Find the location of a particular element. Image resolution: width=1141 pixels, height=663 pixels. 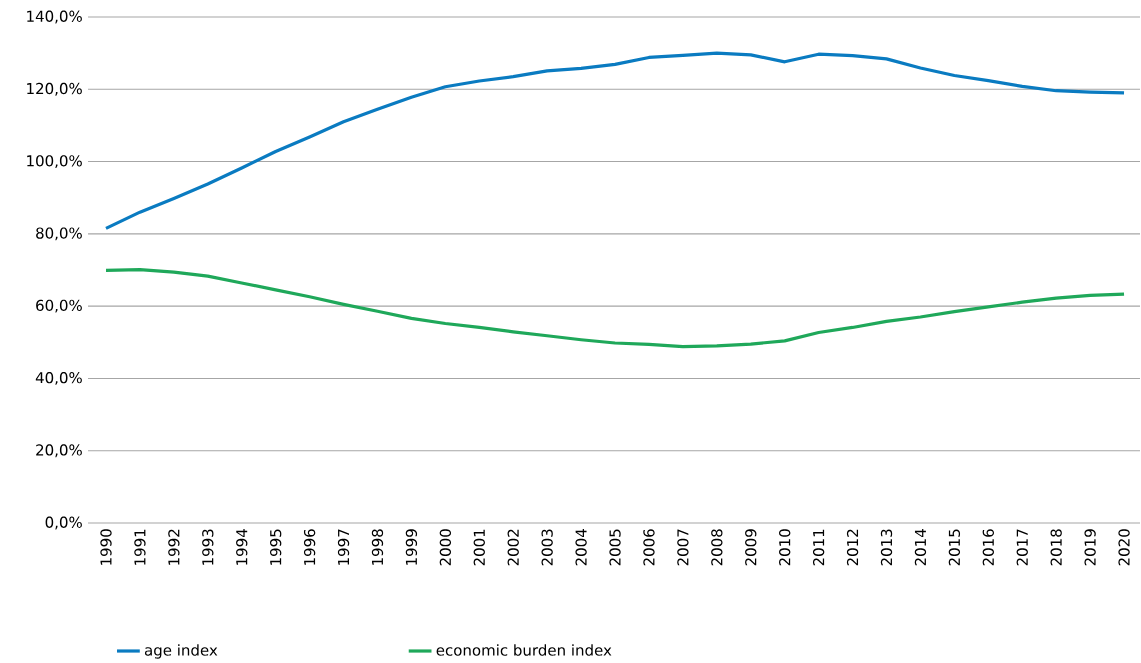

x-tick-label: 2016 is located at coordinates (988, 547).